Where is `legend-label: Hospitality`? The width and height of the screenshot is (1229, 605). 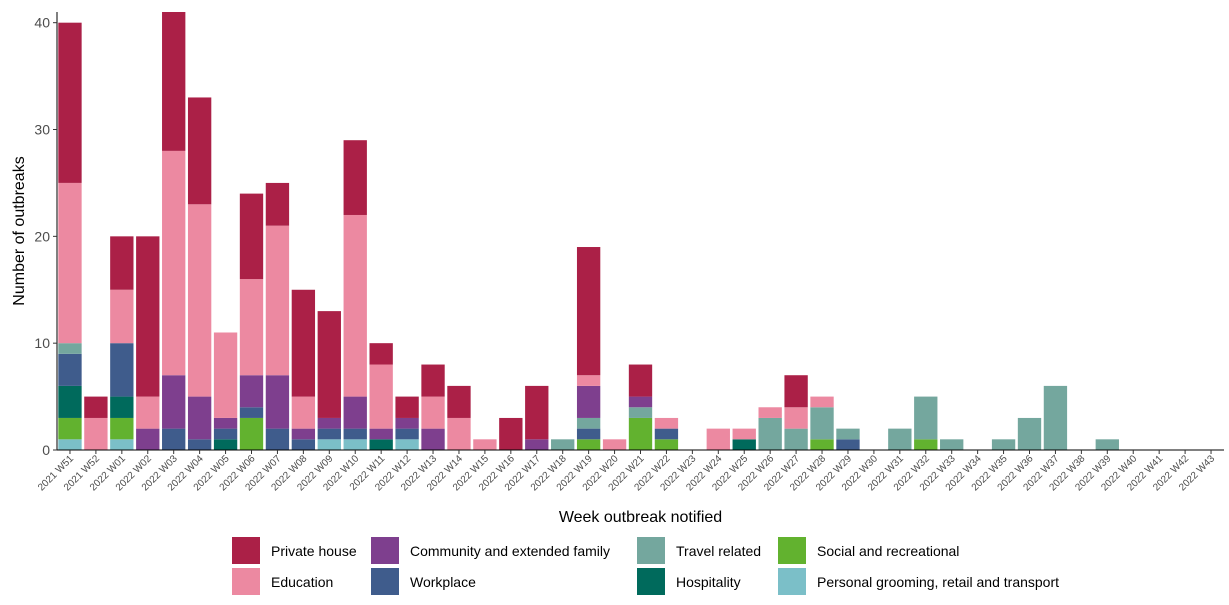
legend-label: Hospitality is located at coordinates (708, 582).